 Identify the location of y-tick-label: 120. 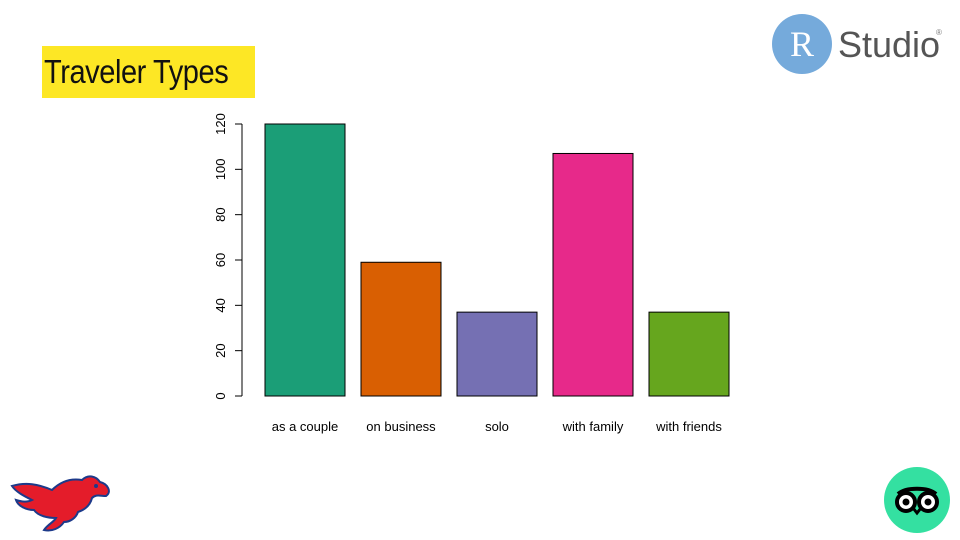
(220, 124).